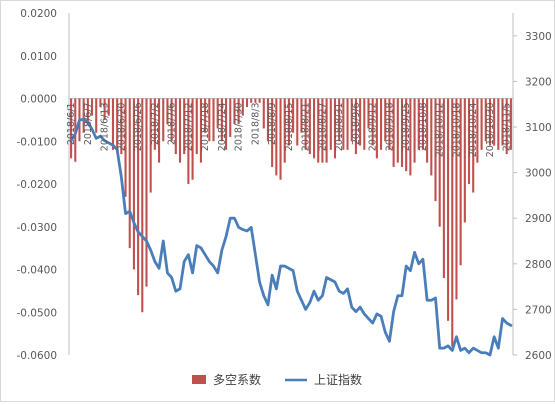 The width and height of the screenshot is (555, 405). What do you see at coordinates (36, 356) in the screenshot?
I see `left-tick-label-8: -0.0600` at bounding box center [36, 356].